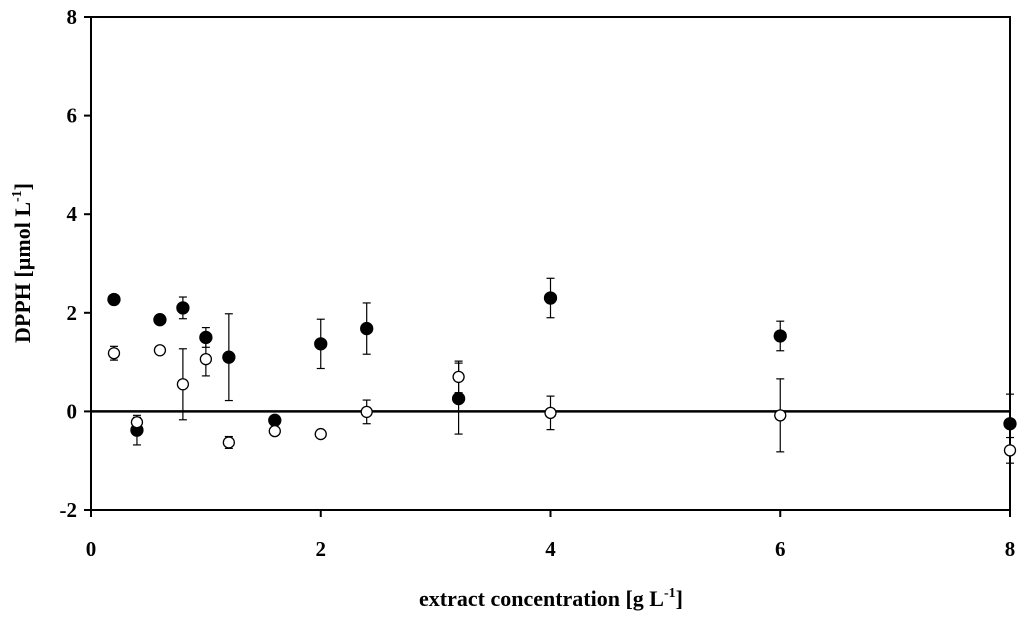  Describe the element at coordinates (321, 549) in the screenshot. I see `x-tick-label: 2` at that location.